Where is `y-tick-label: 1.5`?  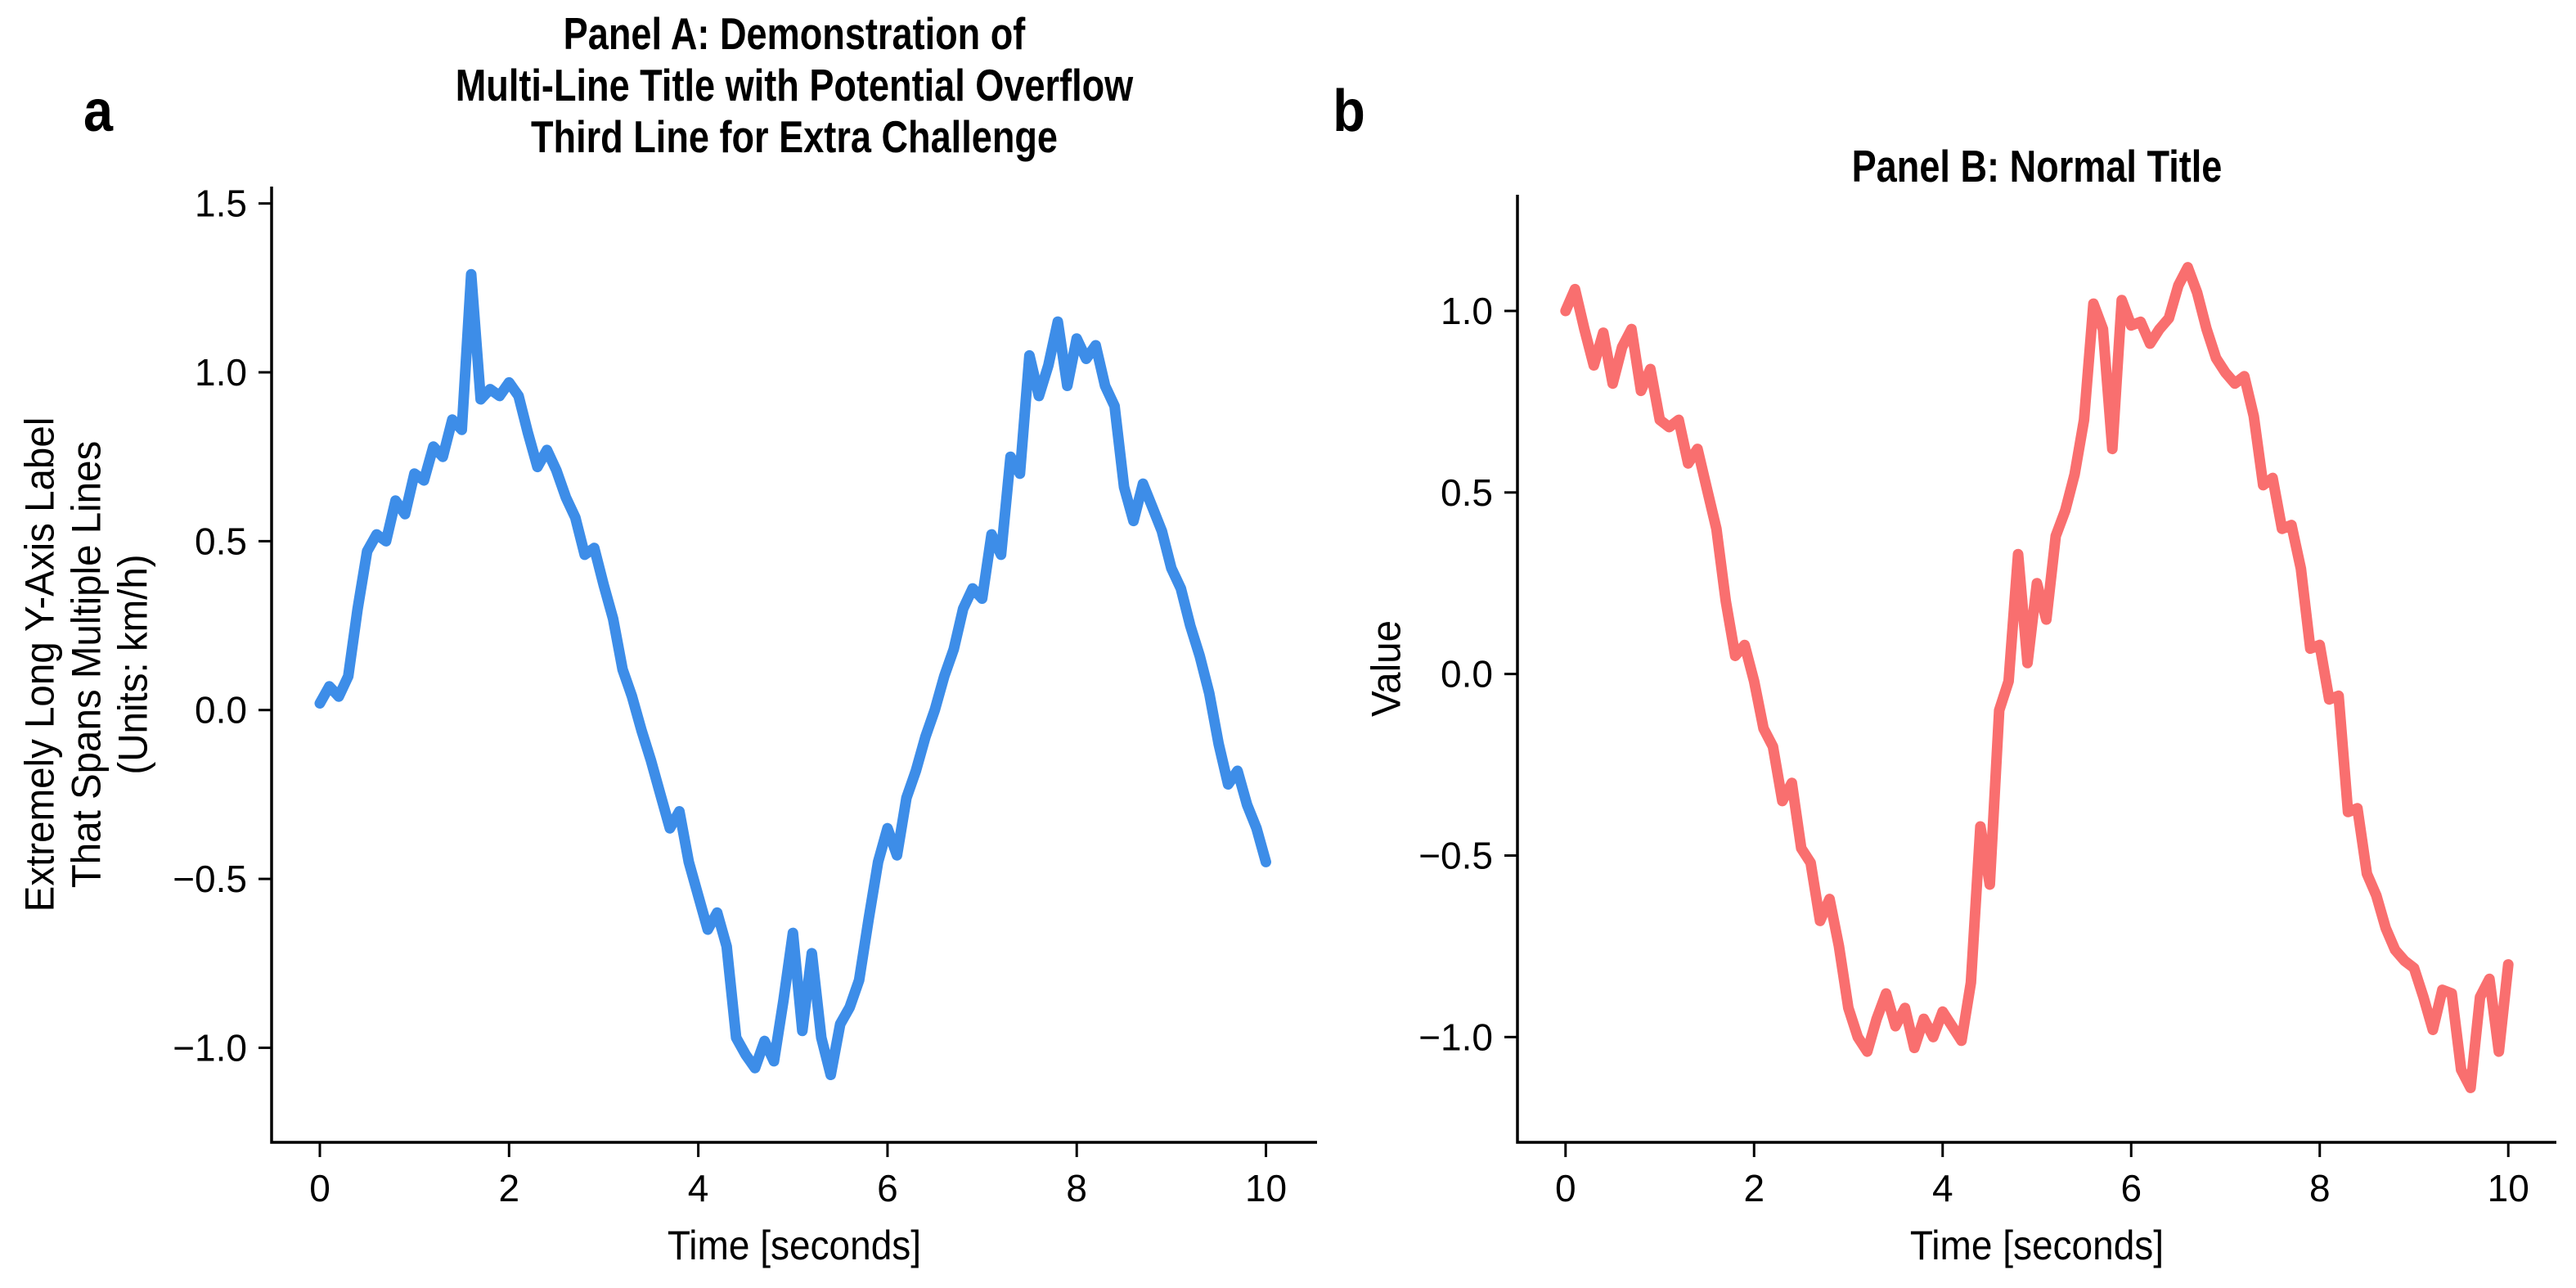
y-tick-label: 1.5 is located at coordinates (221, 203).